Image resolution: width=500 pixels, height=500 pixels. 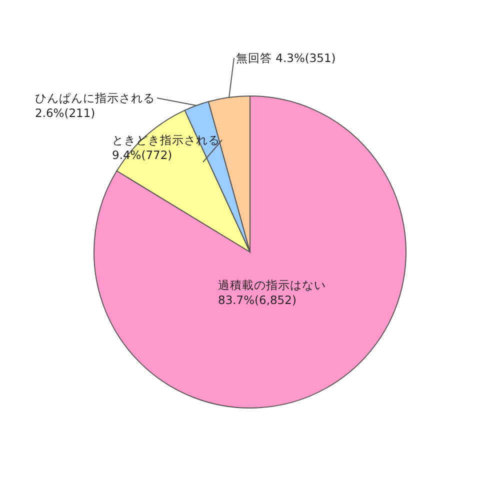 I want to click on data-label: 83.7%(6,852), so click(x=257, y=300).